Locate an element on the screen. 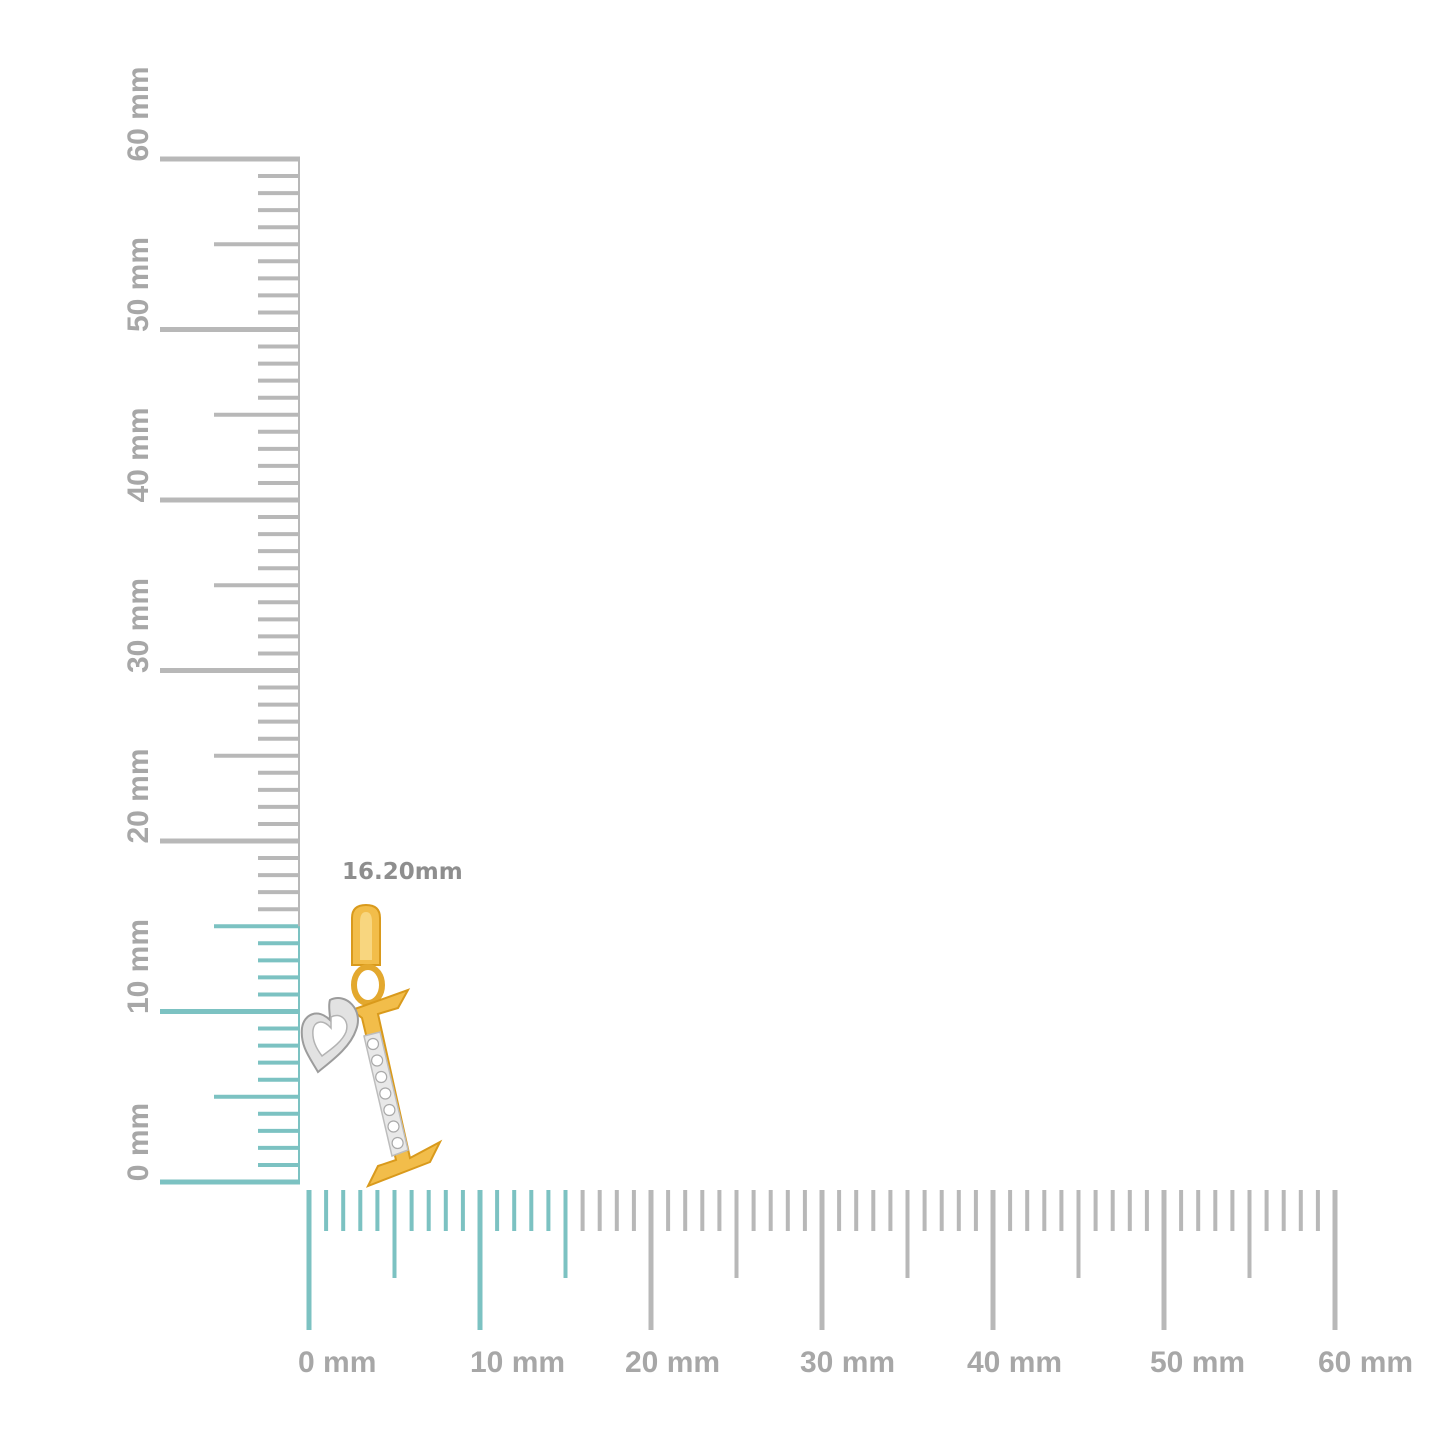 This screenshot has width=1445, height=1445. y-tick-label: 50 mm is located at coordinates (138, 284).